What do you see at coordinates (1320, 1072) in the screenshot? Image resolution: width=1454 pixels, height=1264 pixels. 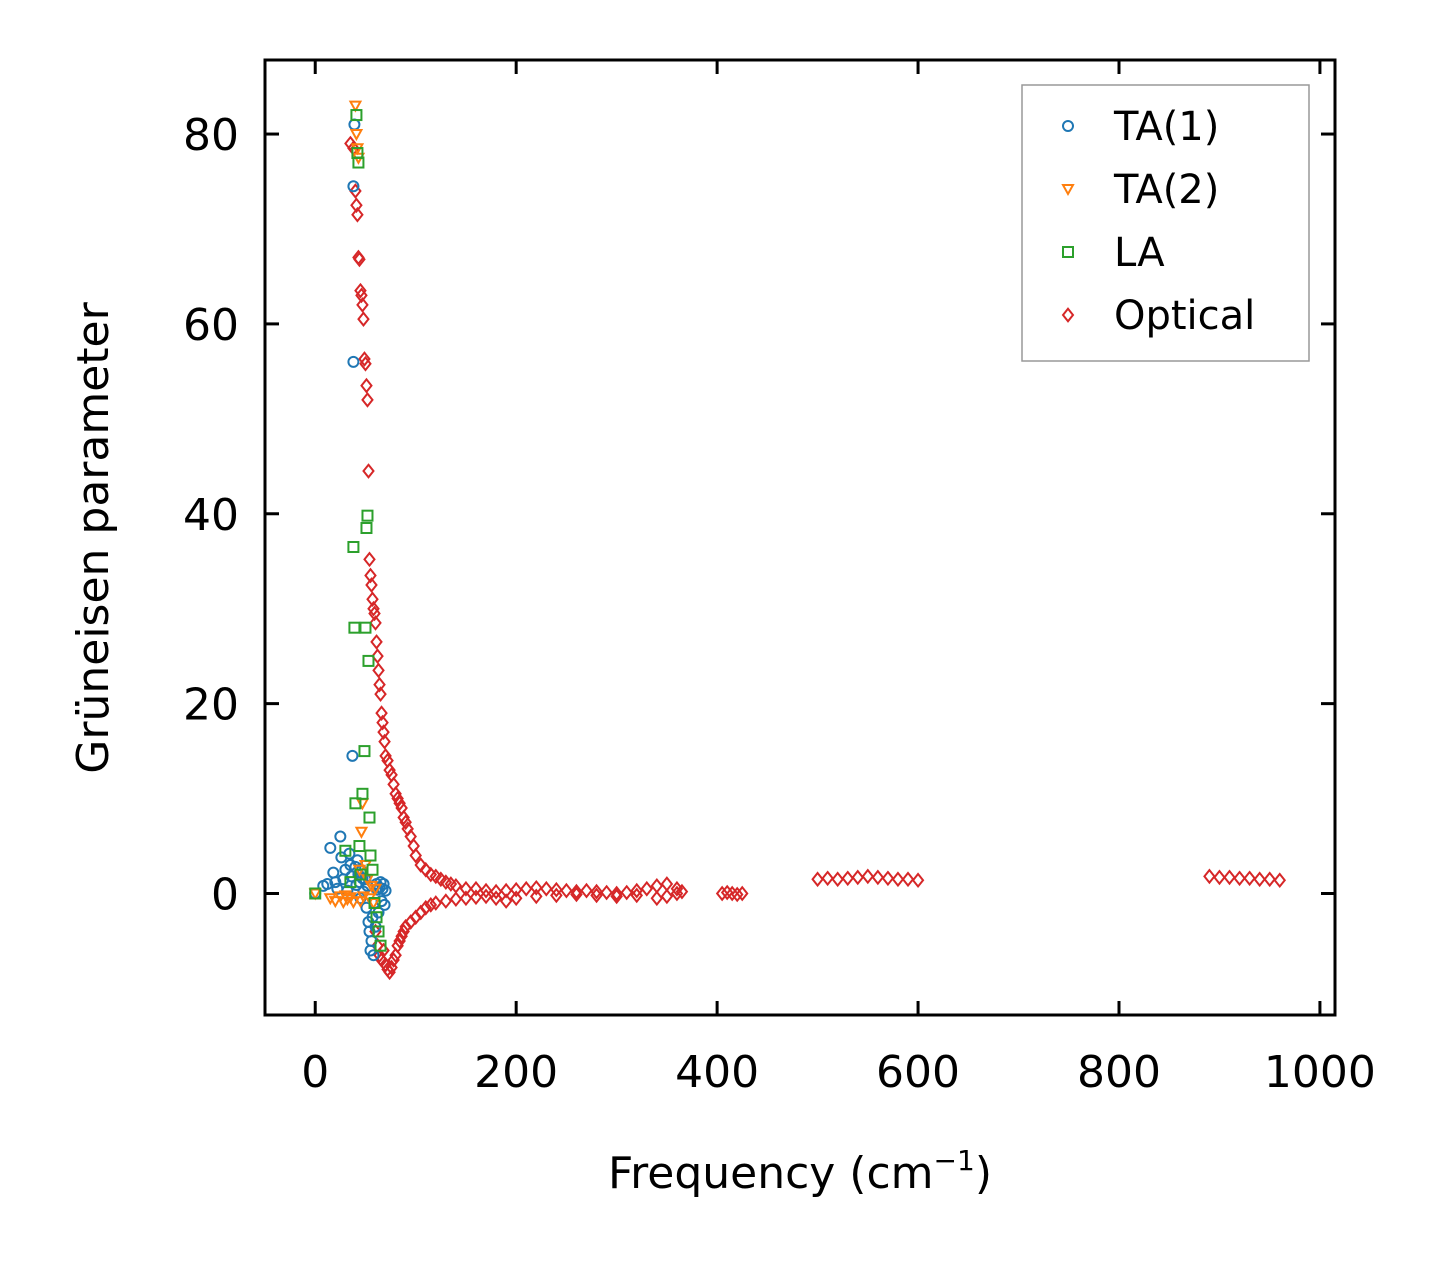 I see `x-tick-label-1000: 1000` at bounding box center [1320, 1072].